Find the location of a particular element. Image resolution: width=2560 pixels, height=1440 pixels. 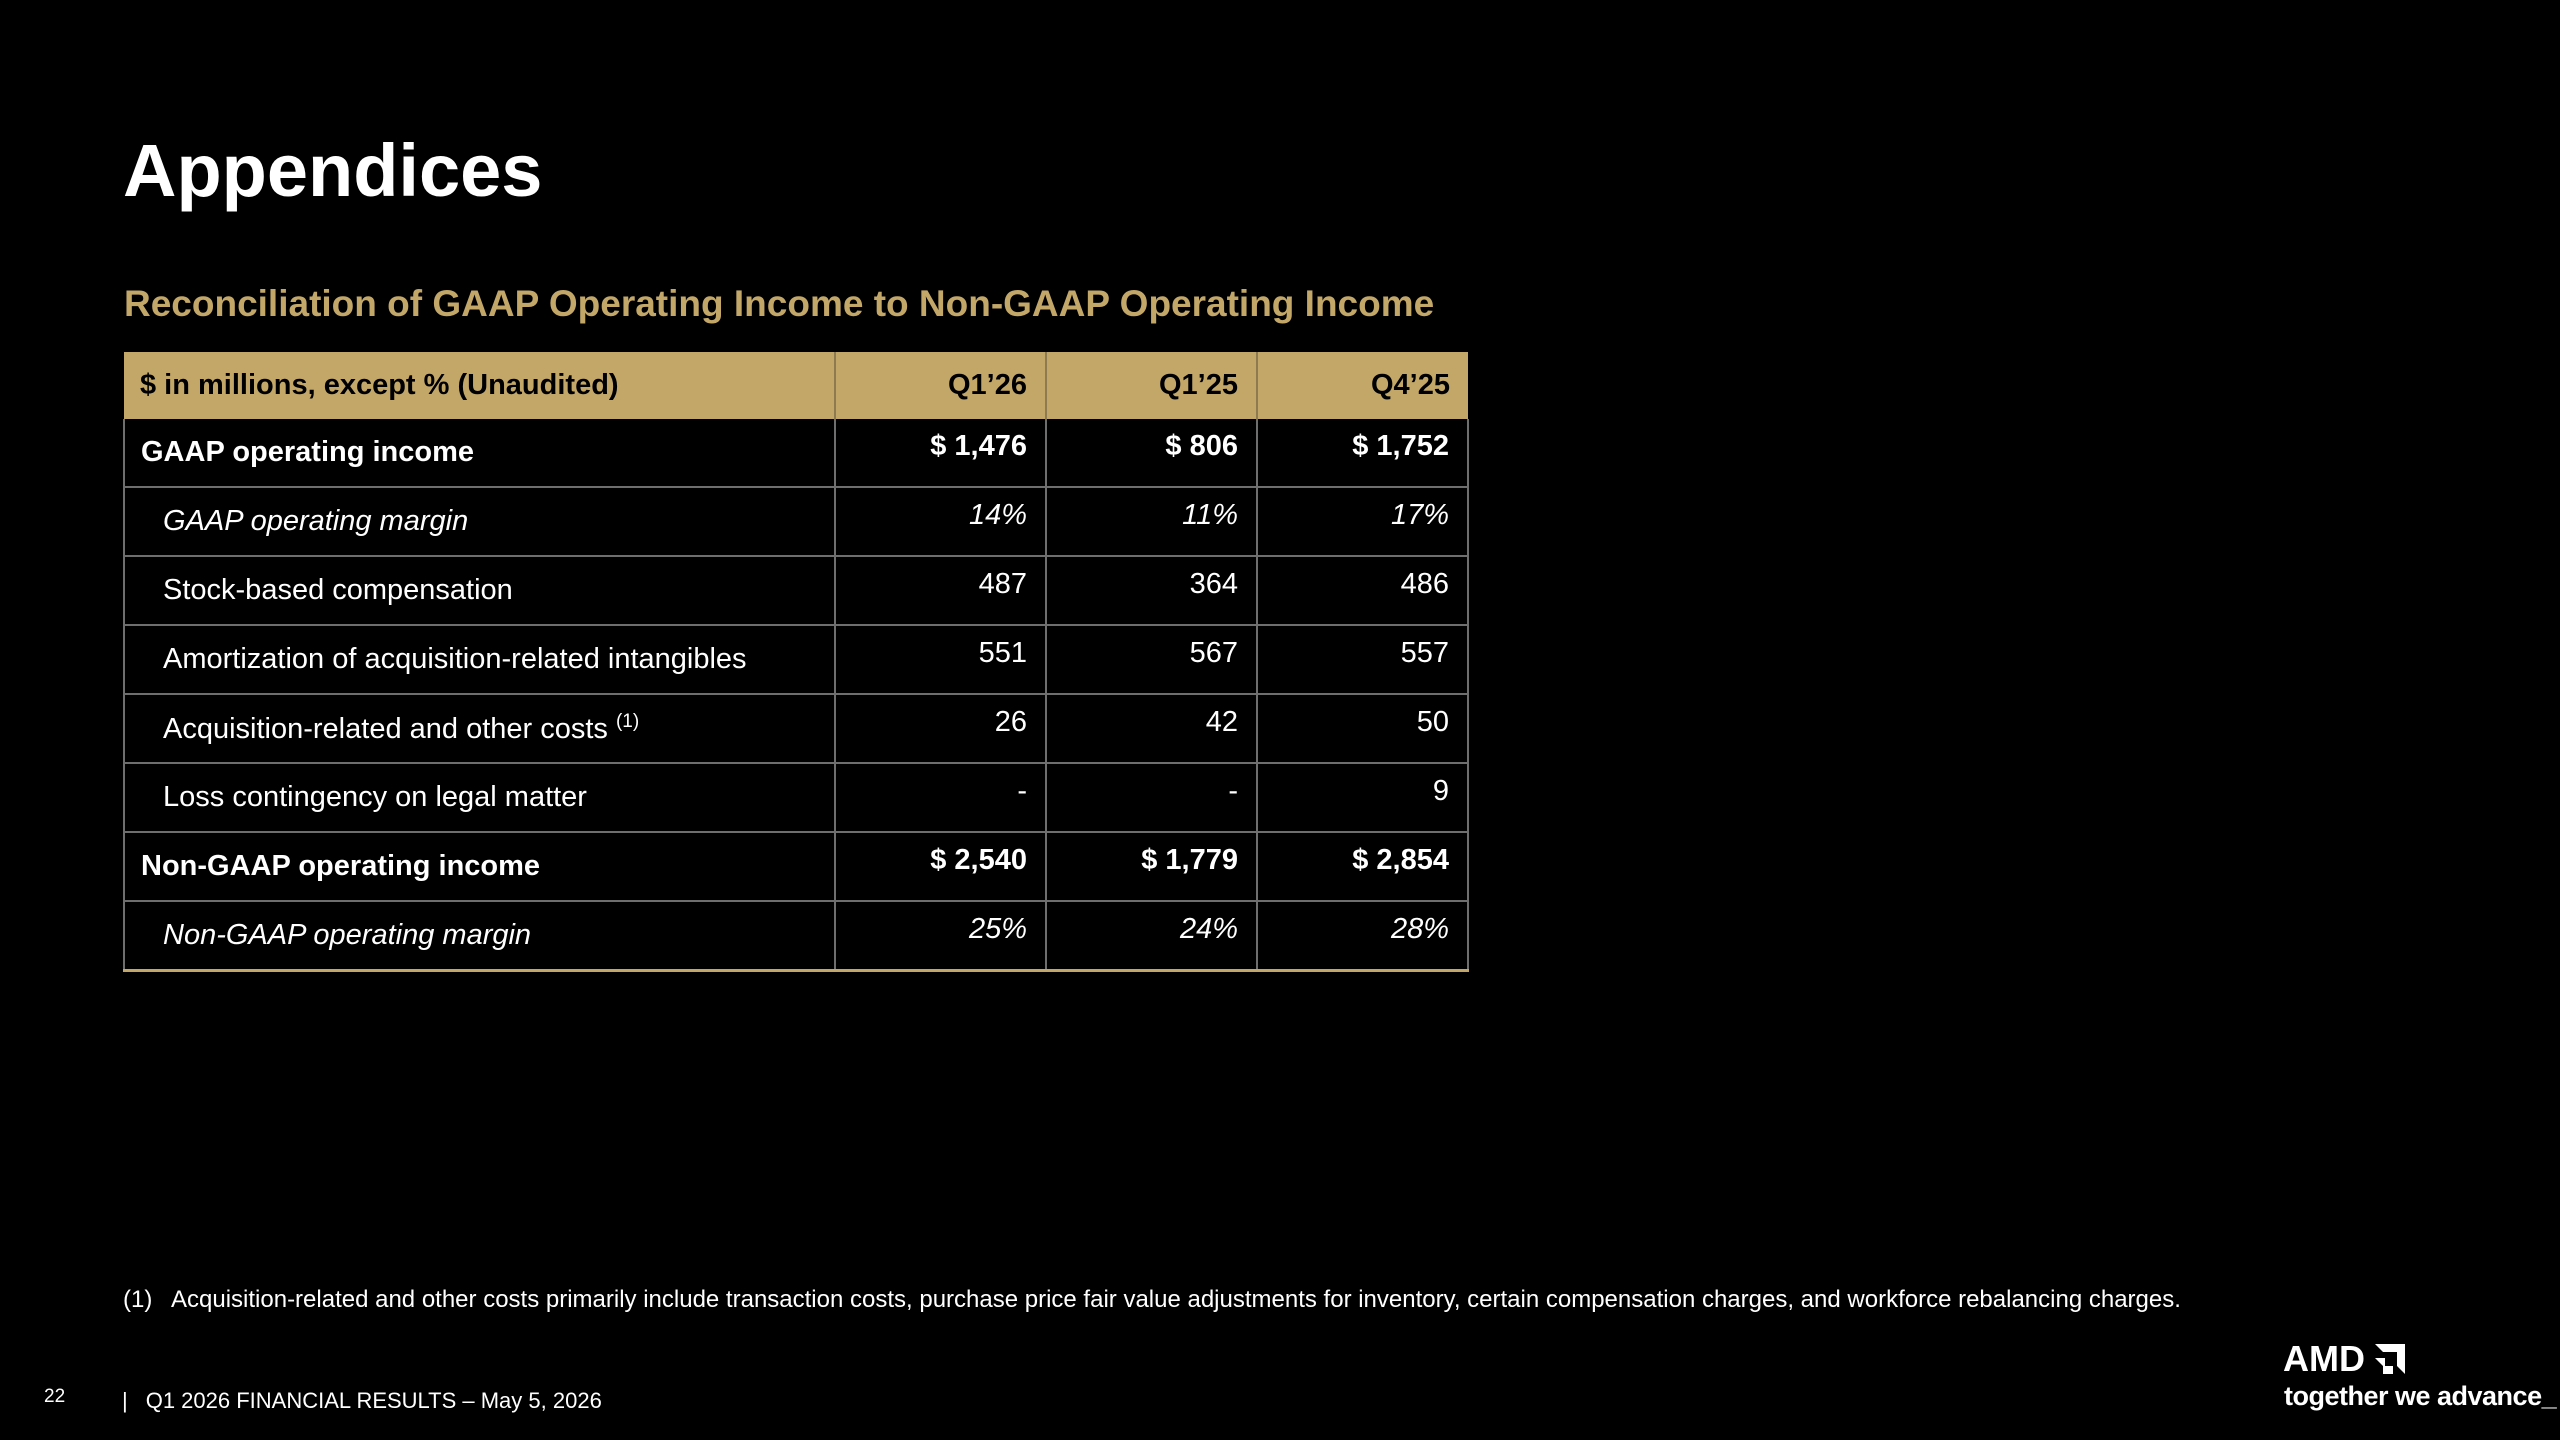

amd-logo-text: AMD is located at coordinates (2324, 1358).